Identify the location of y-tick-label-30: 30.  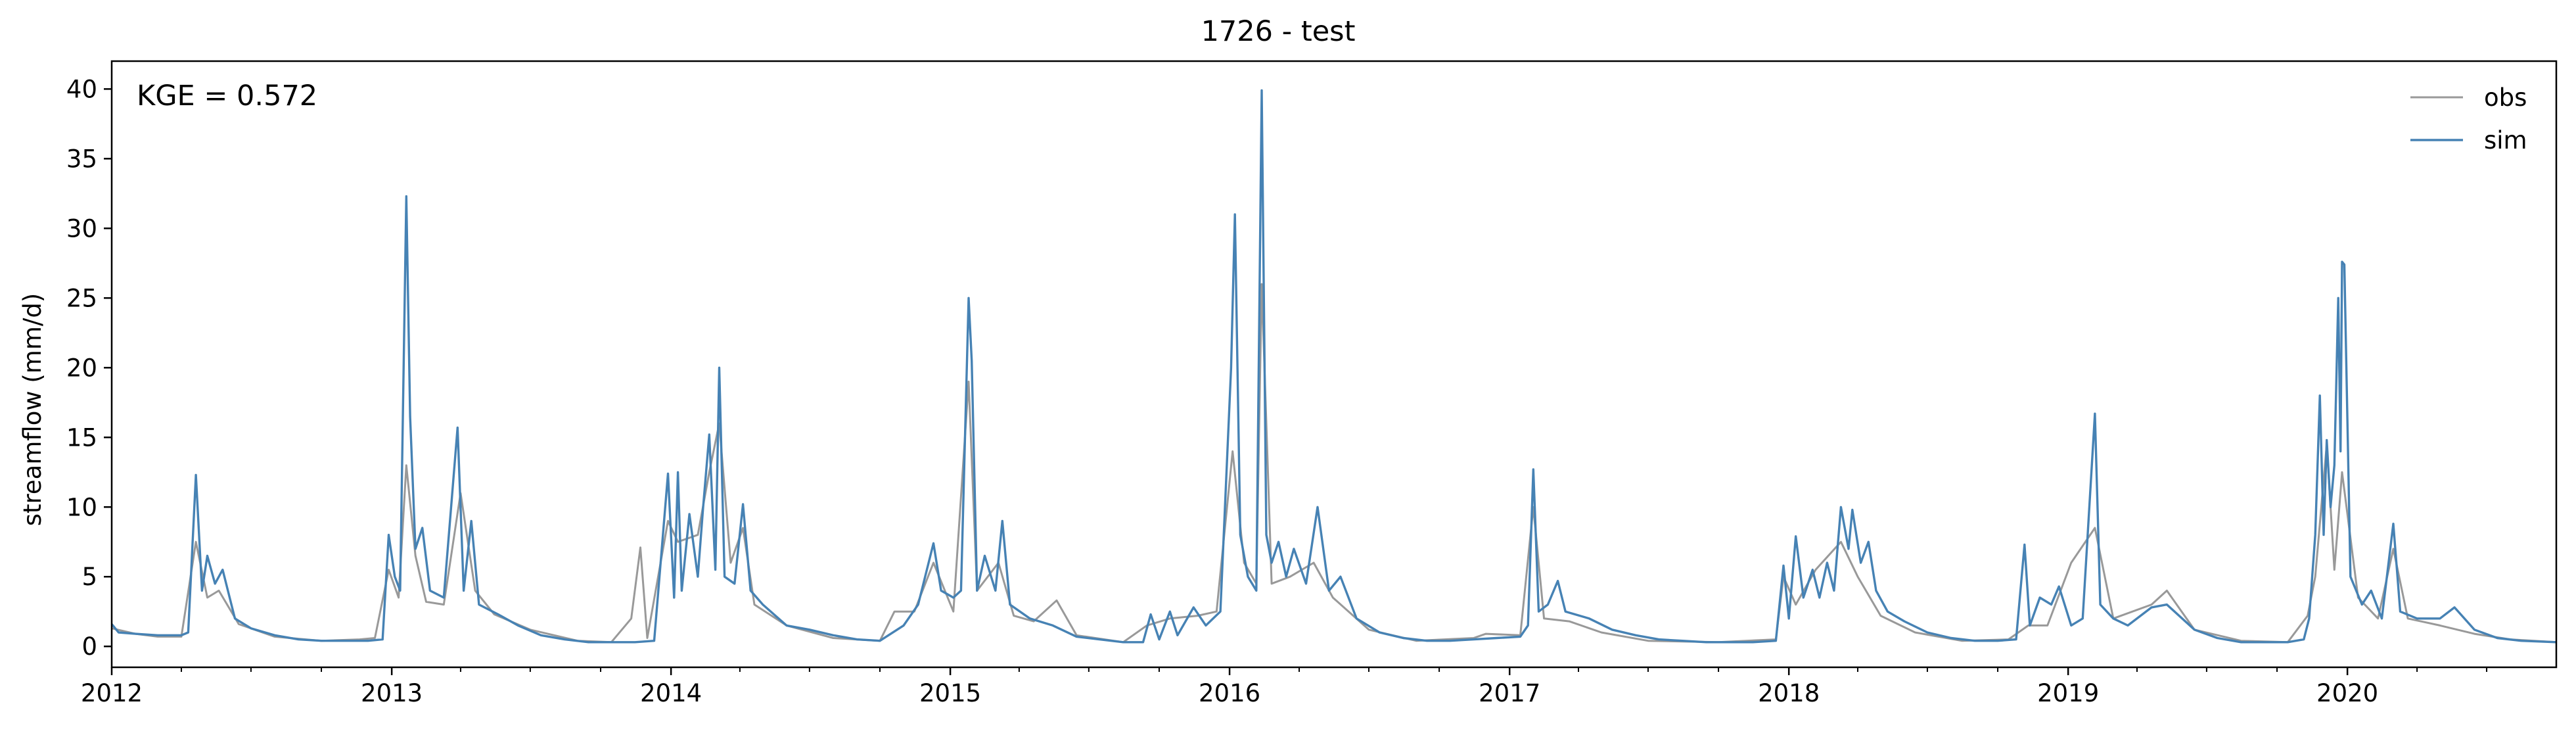
(82, 229).